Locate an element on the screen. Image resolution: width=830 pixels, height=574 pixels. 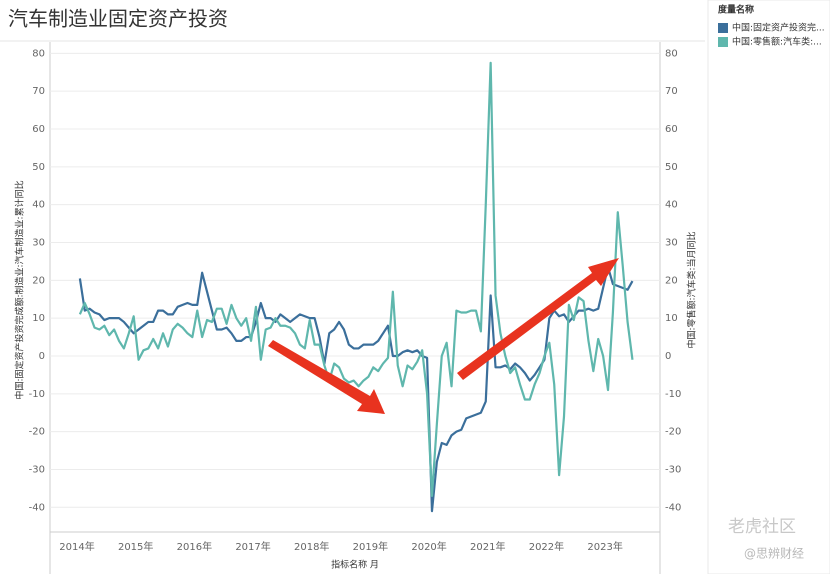
x-tick-label: 2015年 is located at coordinates (135, 546).